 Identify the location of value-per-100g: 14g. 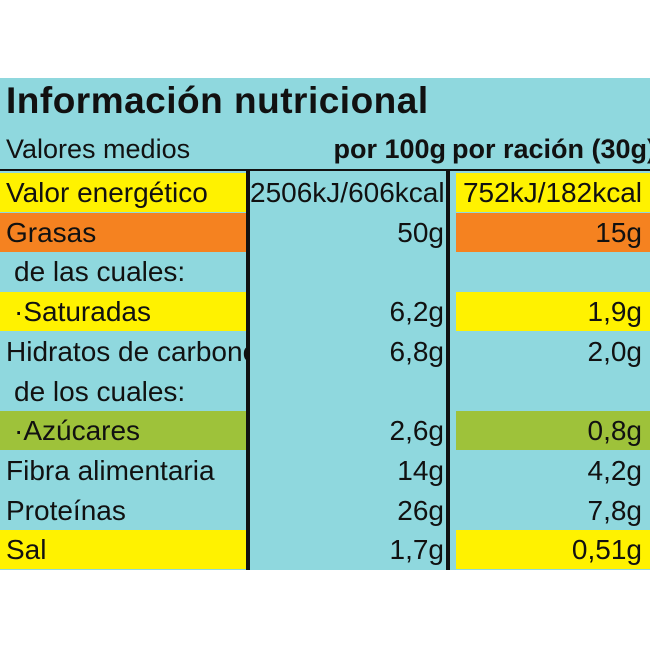
(420, 470).